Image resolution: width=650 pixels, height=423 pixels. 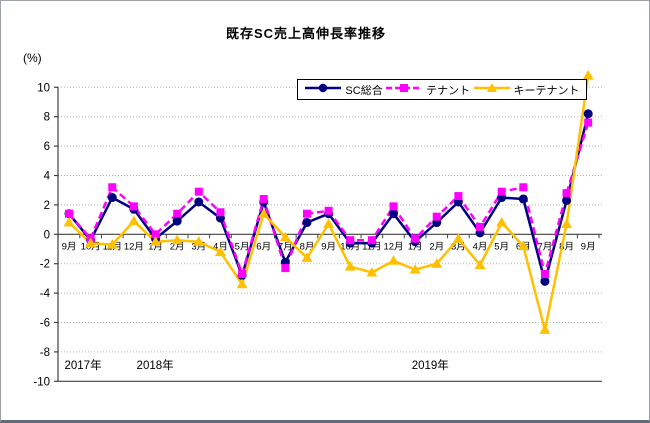 What do you see at coordinates (45, 294) in the screenshot?
I see `y-tick-label: -4` at bounding box center [45, 294].